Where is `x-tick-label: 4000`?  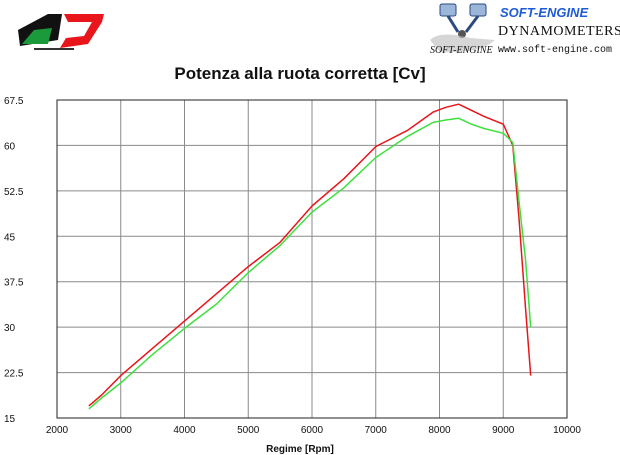 x-tick-label: 4000 is located at coordinates (184, 430).